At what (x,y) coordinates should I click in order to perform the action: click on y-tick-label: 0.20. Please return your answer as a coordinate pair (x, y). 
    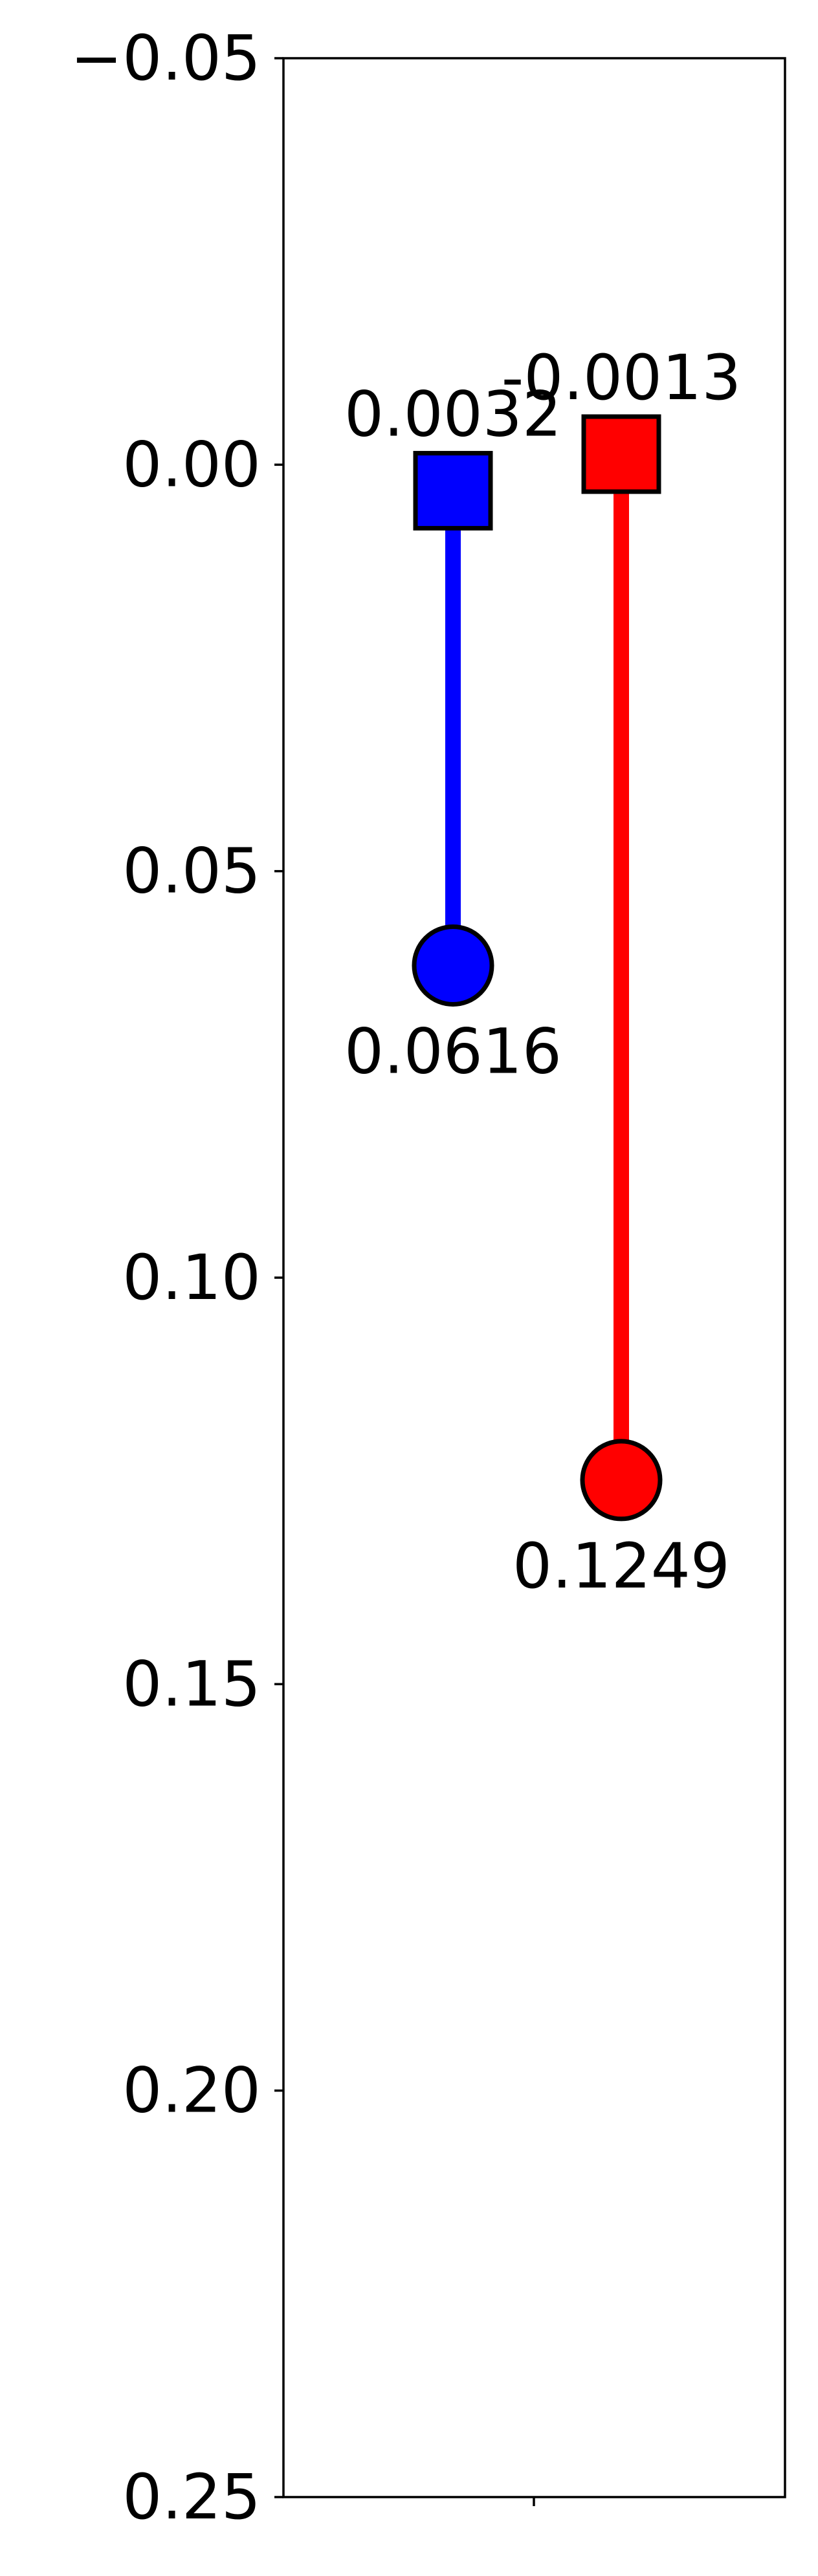
    Looking at the image, I should click on (191, 2091).